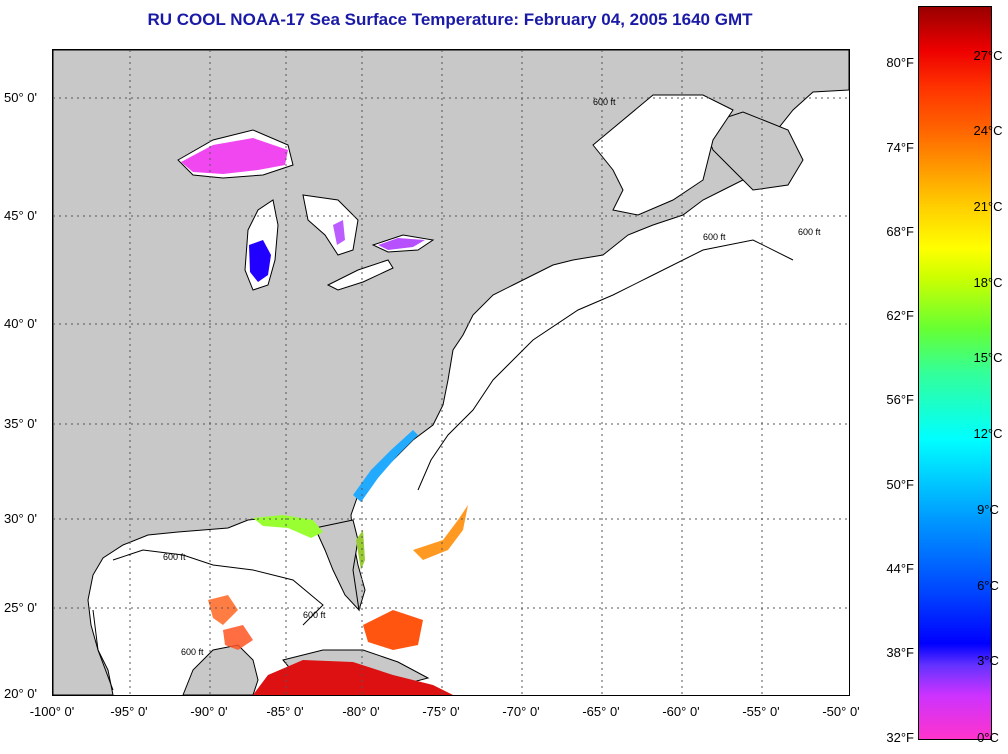 This screenshot has height=754, width=1008. I want to click on colorbar-f-74: 74°F, so click(900, 147).